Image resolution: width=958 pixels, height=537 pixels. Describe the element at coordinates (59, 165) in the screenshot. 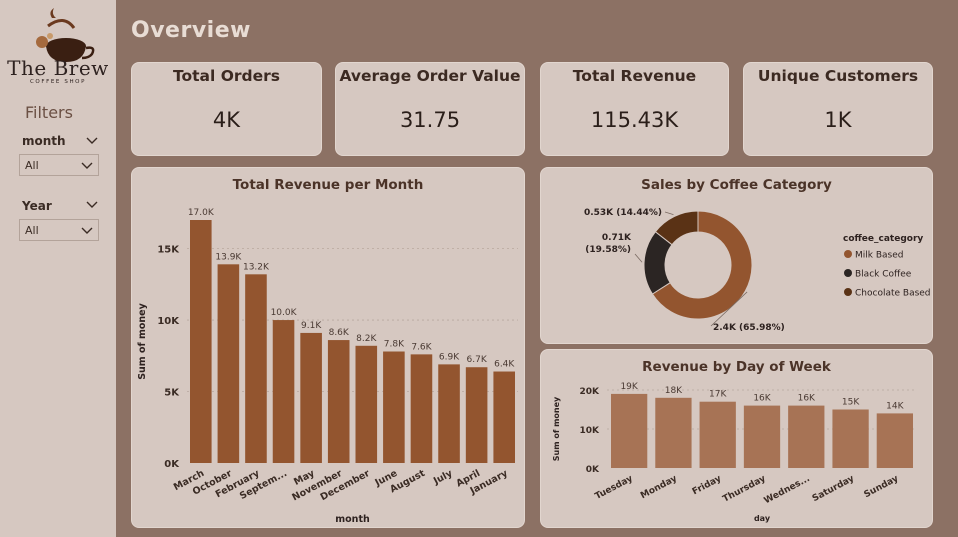

I see `month-select: All` at that location.